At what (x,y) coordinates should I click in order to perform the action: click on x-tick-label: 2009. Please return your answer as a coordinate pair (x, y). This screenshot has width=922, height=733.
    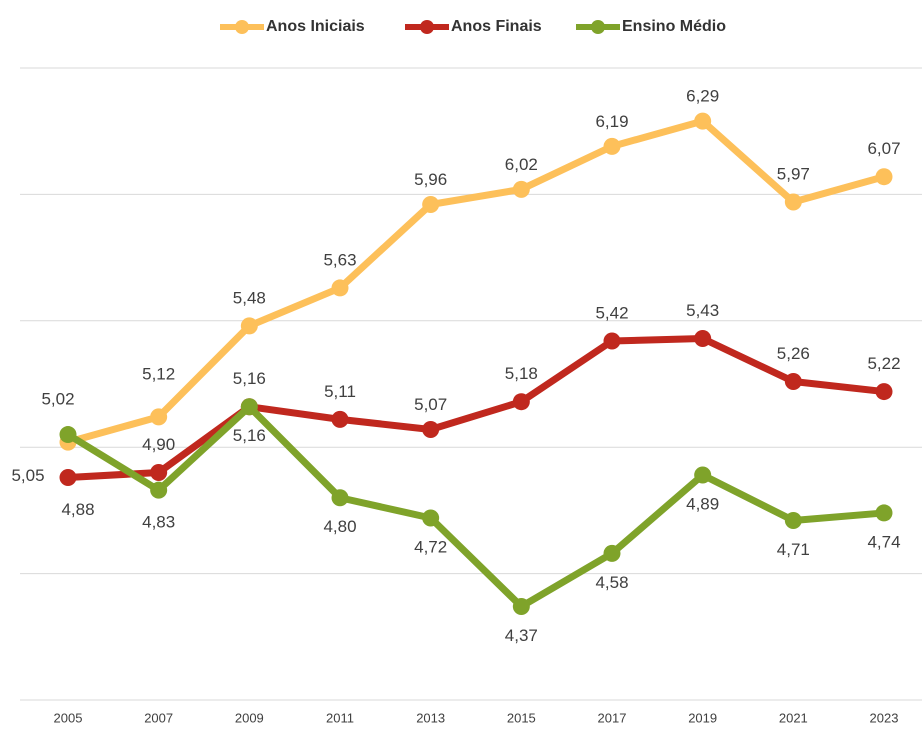
    Looking at the image, I should click on (249, 717).